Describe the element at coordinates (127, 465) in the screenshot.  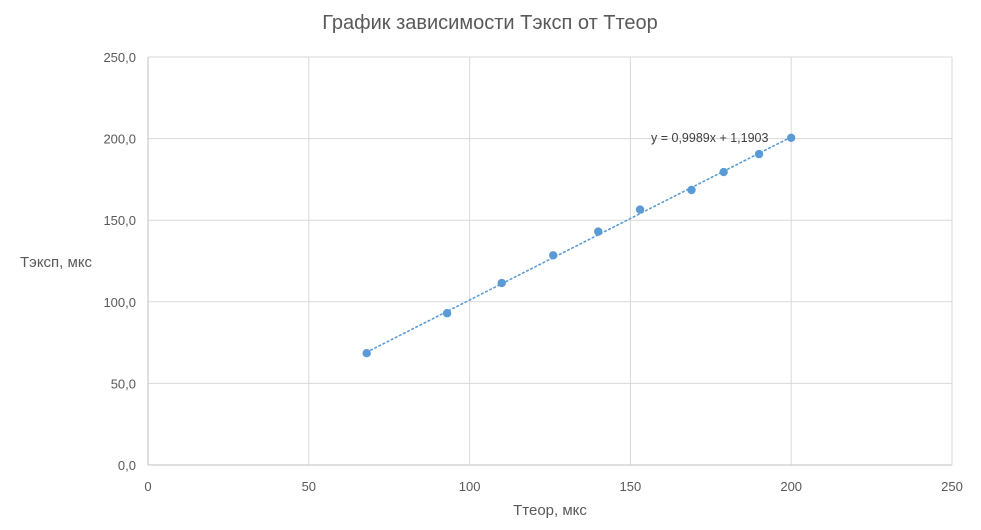
I see `y-tick-label: 0,0` at that location.